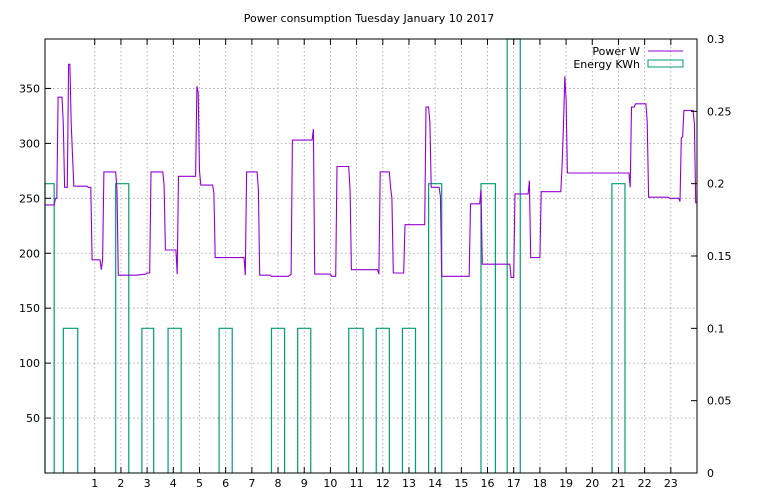  What do you see at coordinates (199, 483) in the screenshot?
I see `x-tick-label: 5` at bounding box center [199, 483].